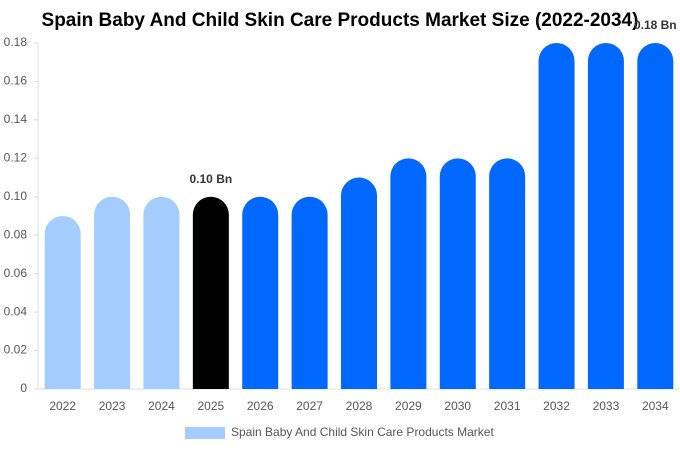 Image resolution: width=680 pixels, height=450 pixels. What do you see at coordinates (161, 406) in the screenshot?
I see `x-tick-label: 2024` at bounding box center [161, 406].